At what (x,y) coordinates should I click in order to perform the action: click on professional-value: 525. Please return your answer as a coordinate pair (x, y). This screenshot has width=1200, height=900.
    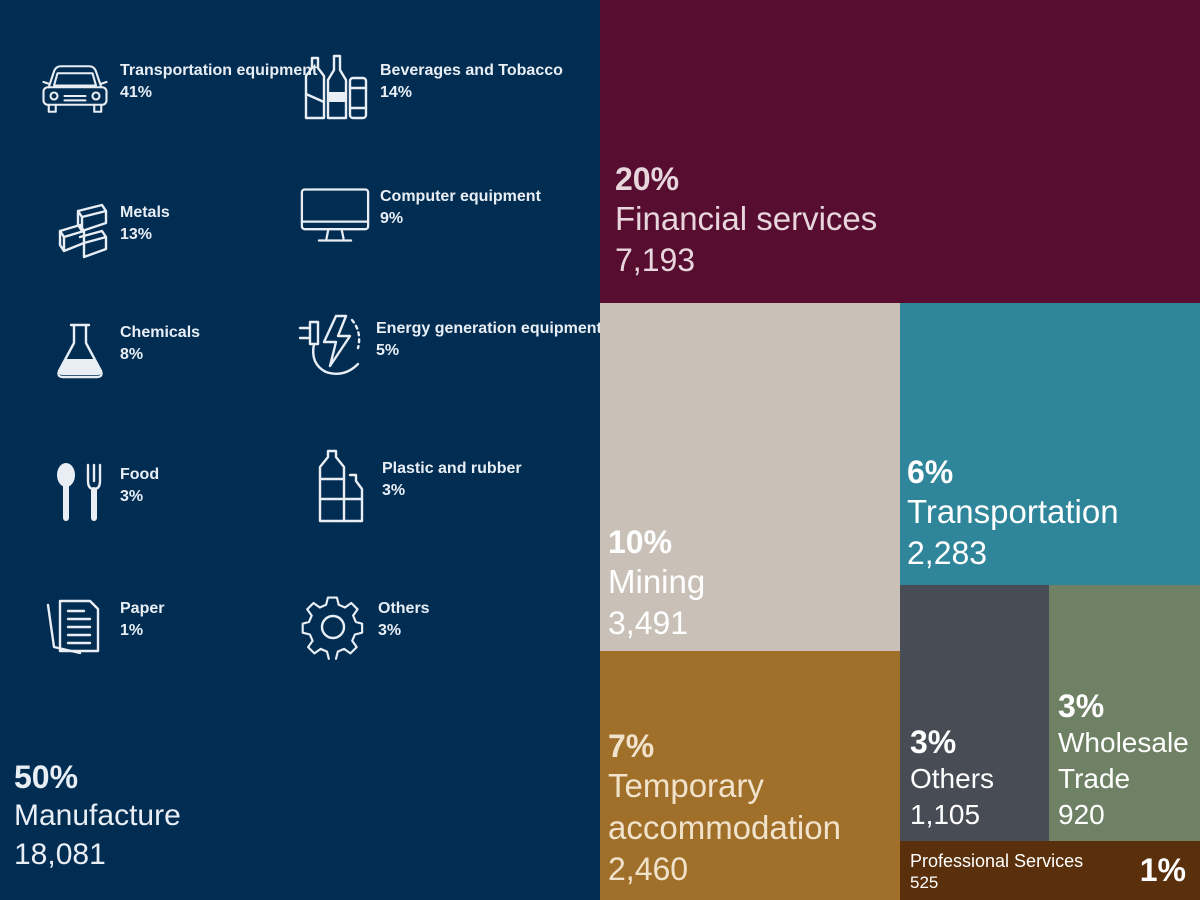
    Looking at the image, I should click on (924, 882).